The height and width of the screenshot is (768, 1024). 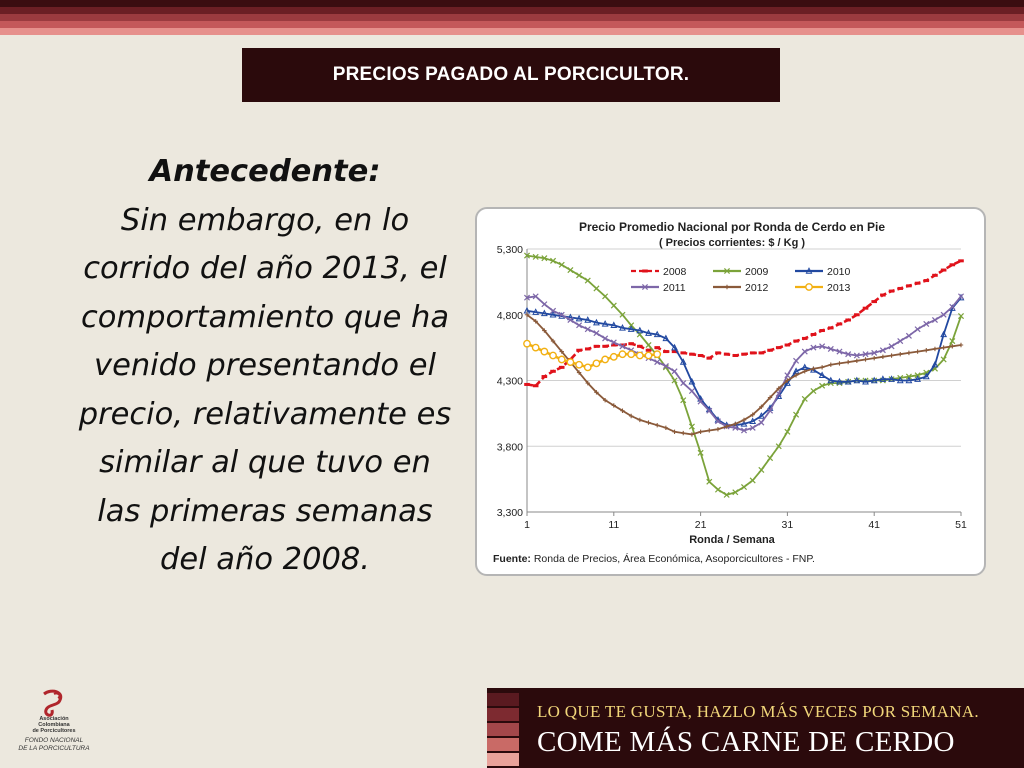 I want to click on legend-item: 2012, so click(x=741, y=288).